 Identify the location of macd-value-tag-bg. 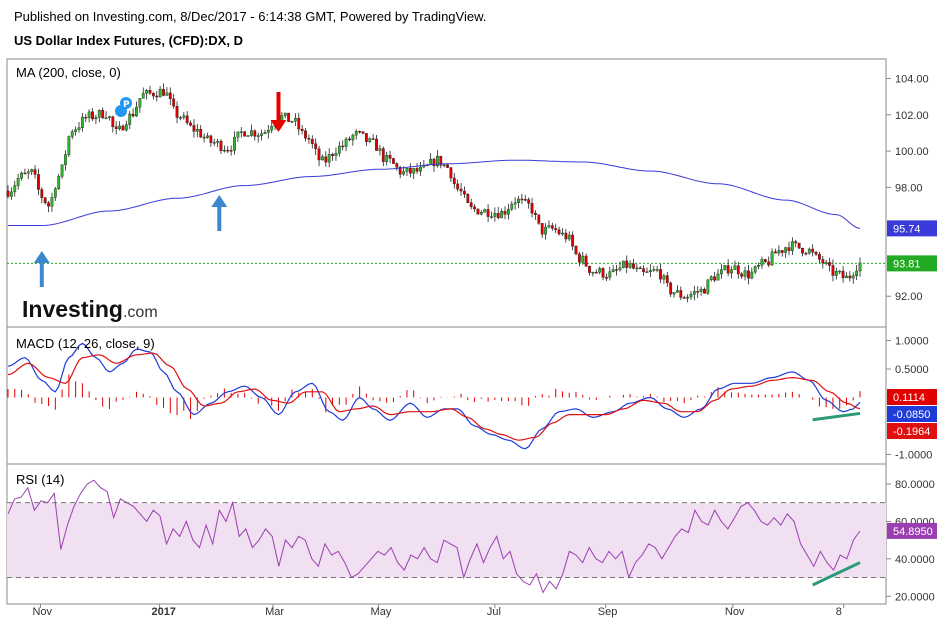
(912, 414).